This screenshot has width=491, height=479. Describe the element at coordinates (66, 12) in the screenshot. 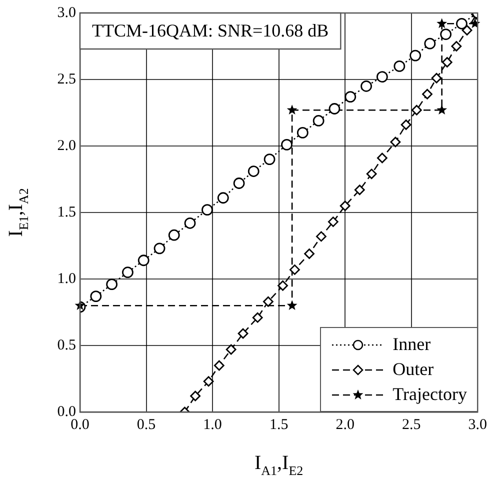

I see `y-tick-label: 3.0` at that location.